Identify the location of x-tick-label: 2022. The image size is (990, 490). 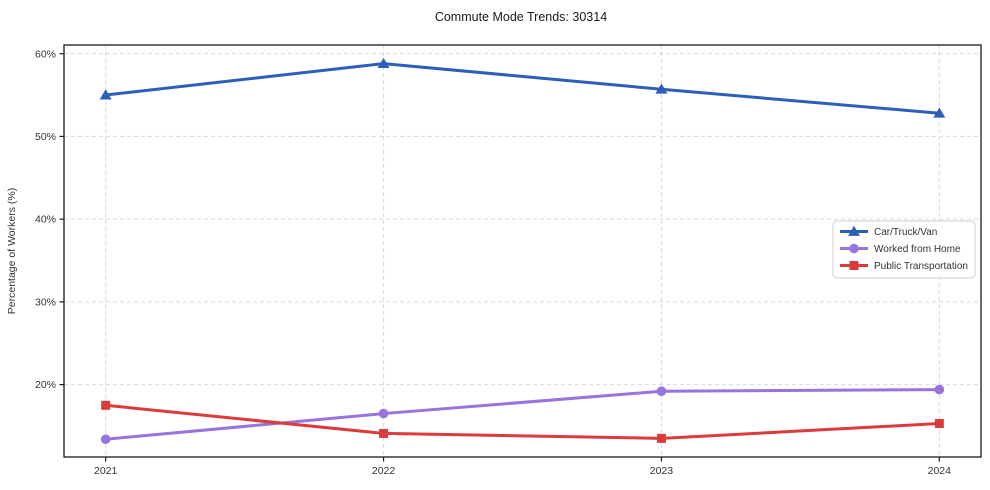
(384, 471).